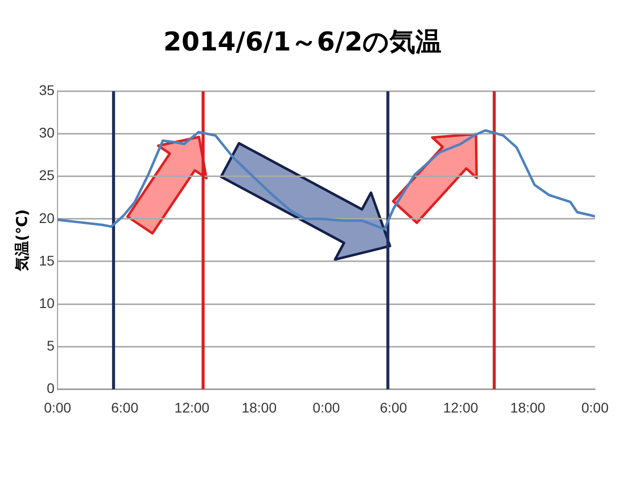 This screenshot has height=480, width=640. What do you see at coordinates (46, 302) in the screenshot?
I see `y-tick-label: 10` at bounding box center [46, 302].